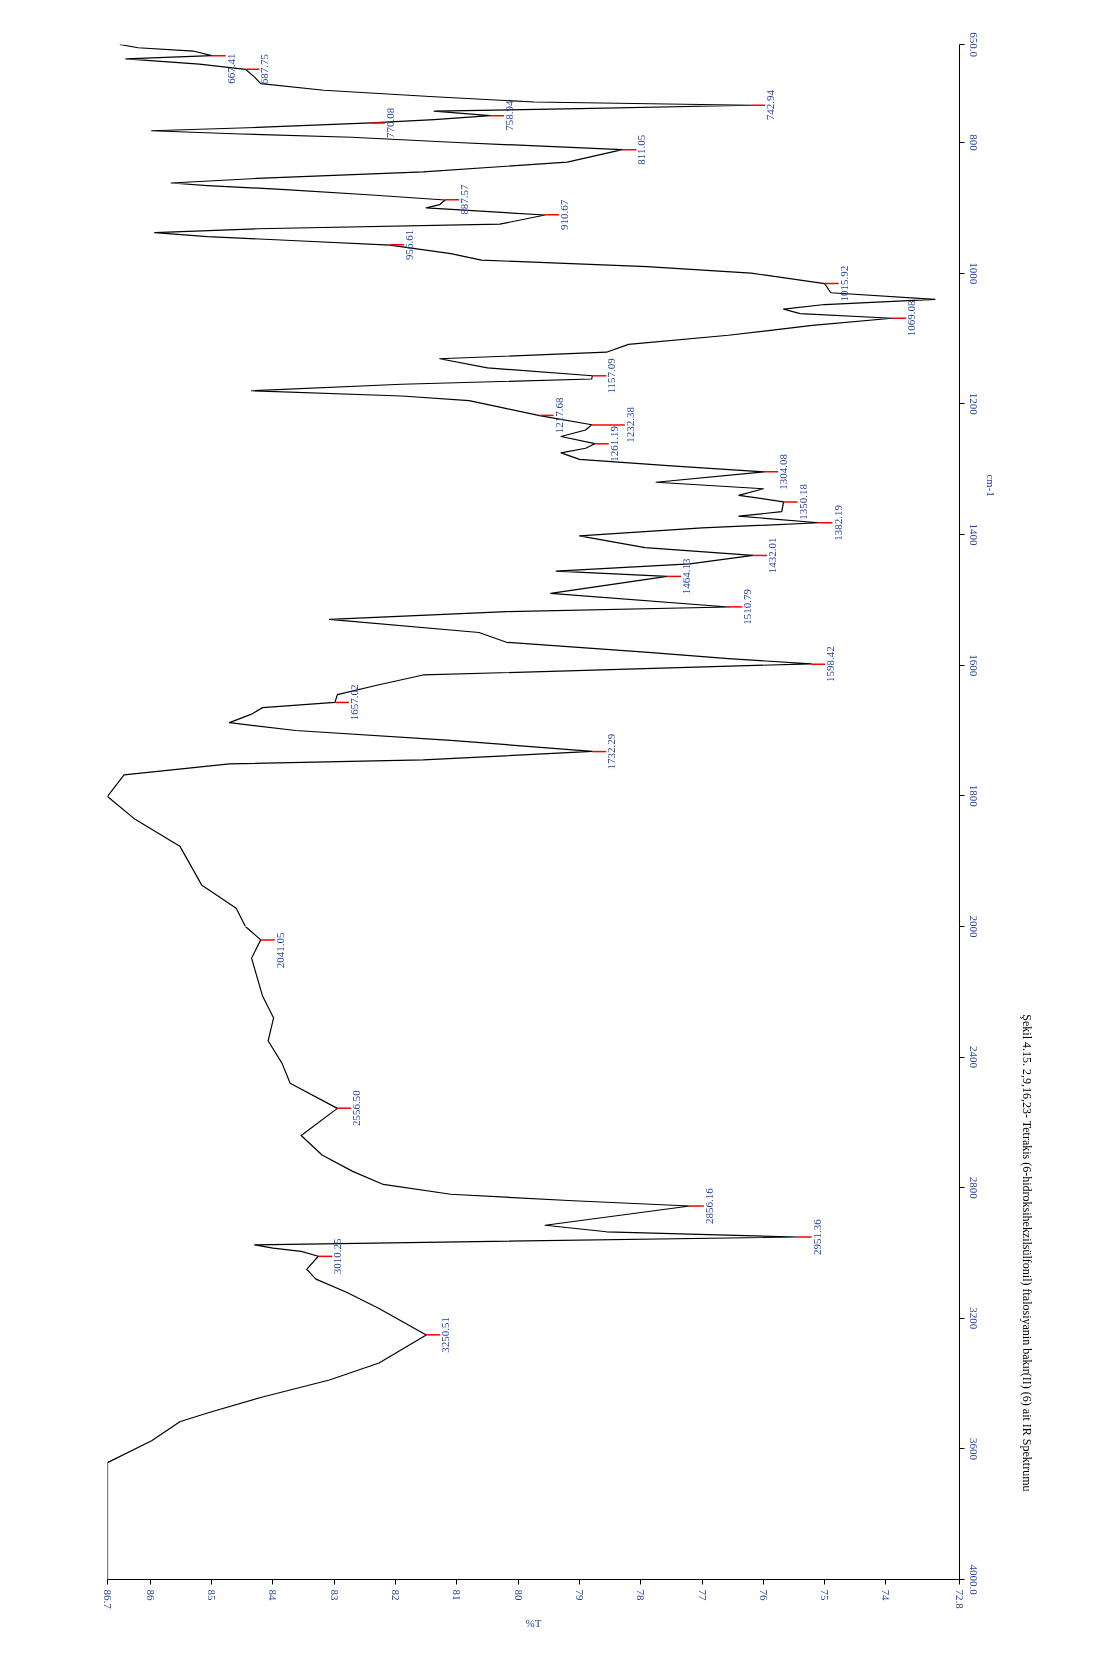  Describe the element at coordinates (747, 606) in the screenshot. I see `annotation: 1510.79` at that location.